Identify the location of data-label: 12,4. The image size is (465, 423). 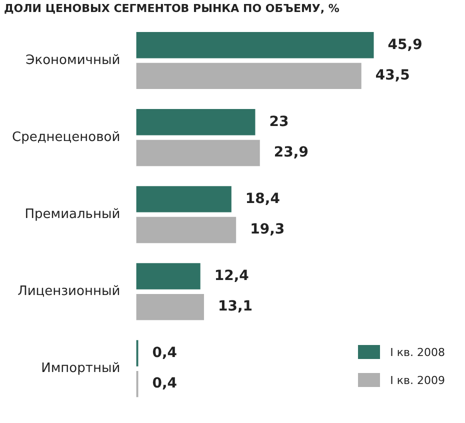
(232, 276).